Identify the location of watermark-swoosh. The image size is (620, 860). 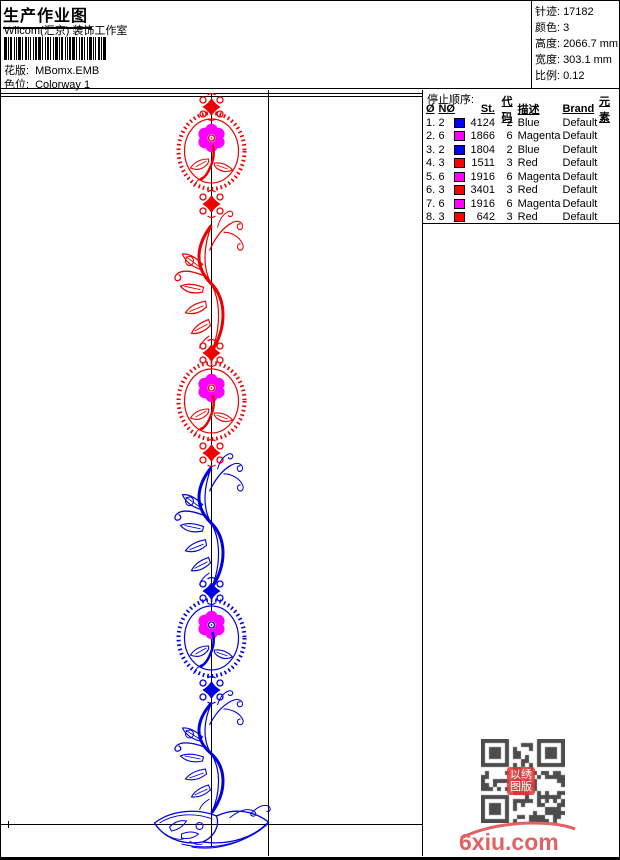
(518, 830).